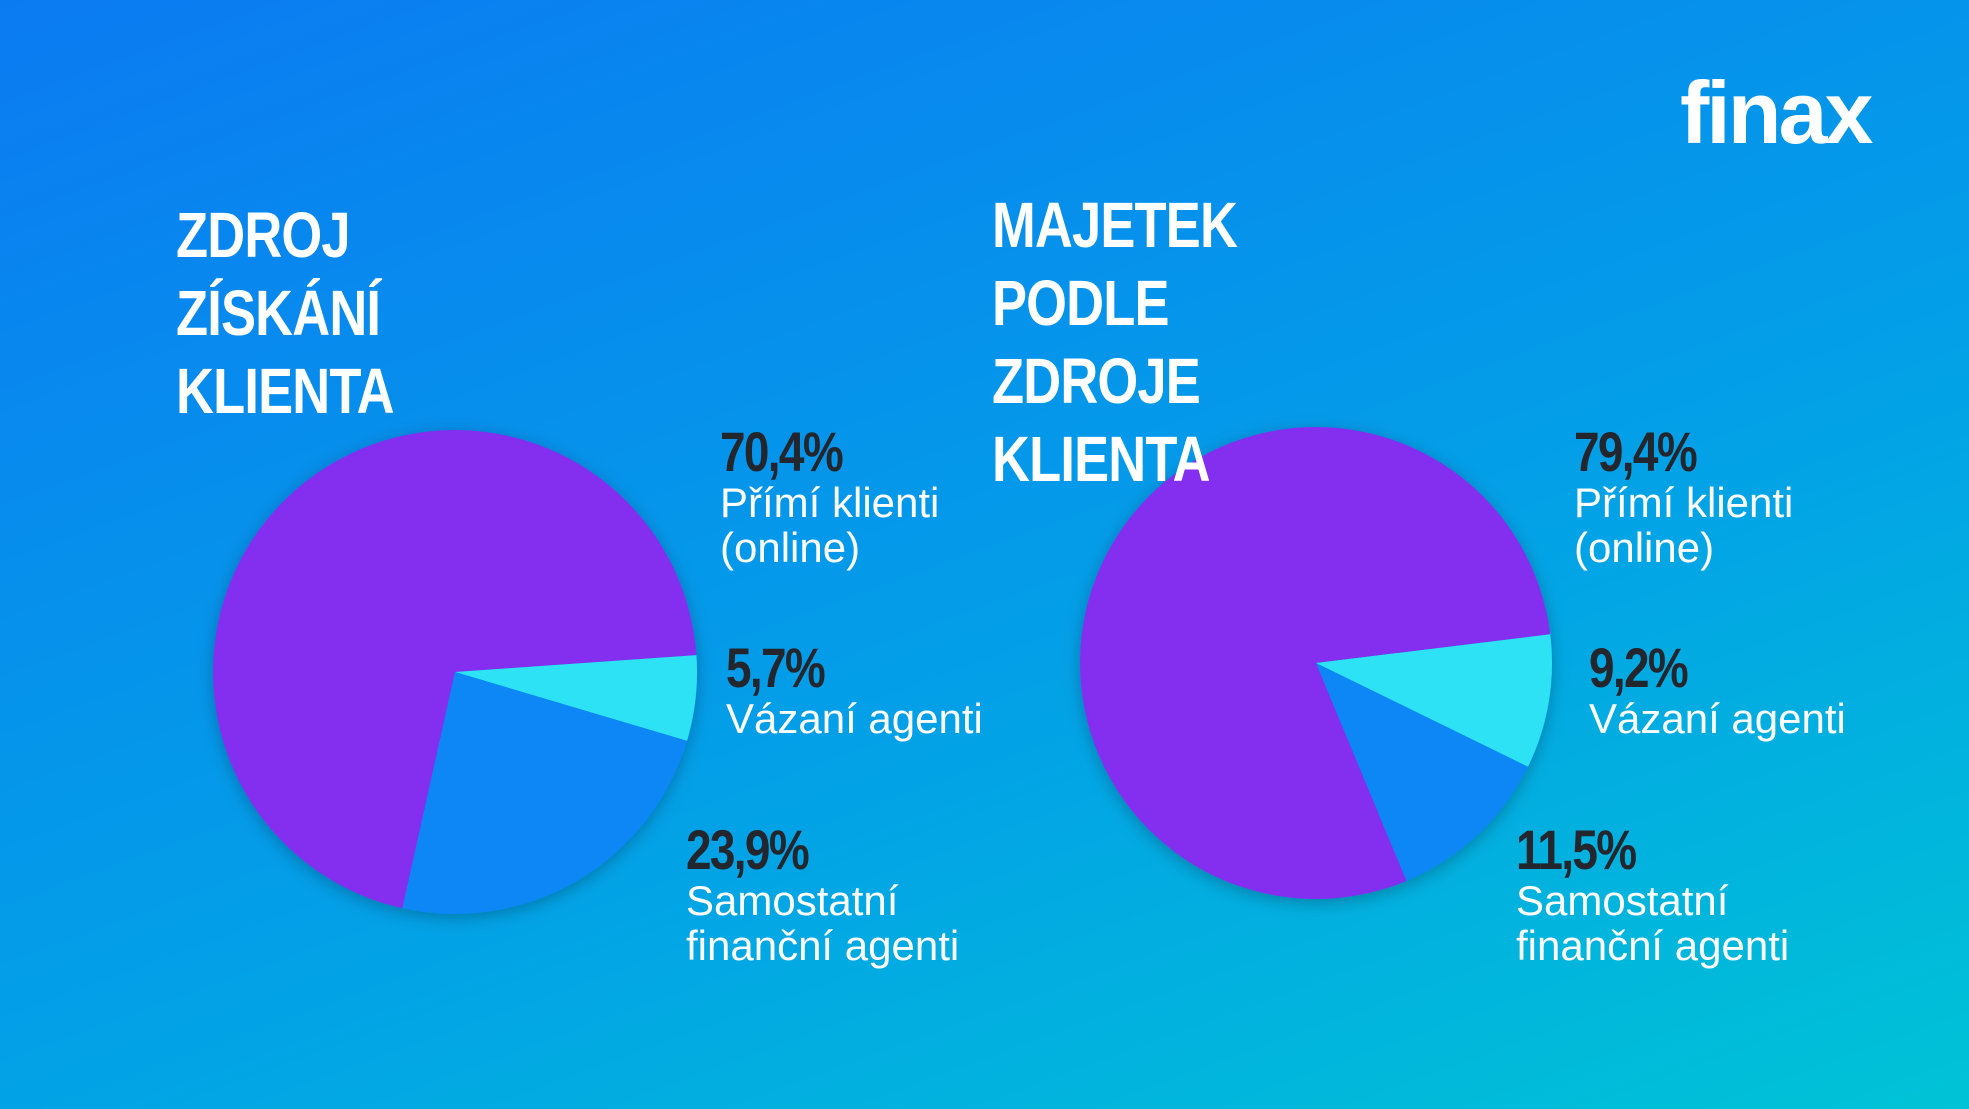 The image size is (1969, 1109). I want to click on value-label: 9,2%, so click(1639, 667).